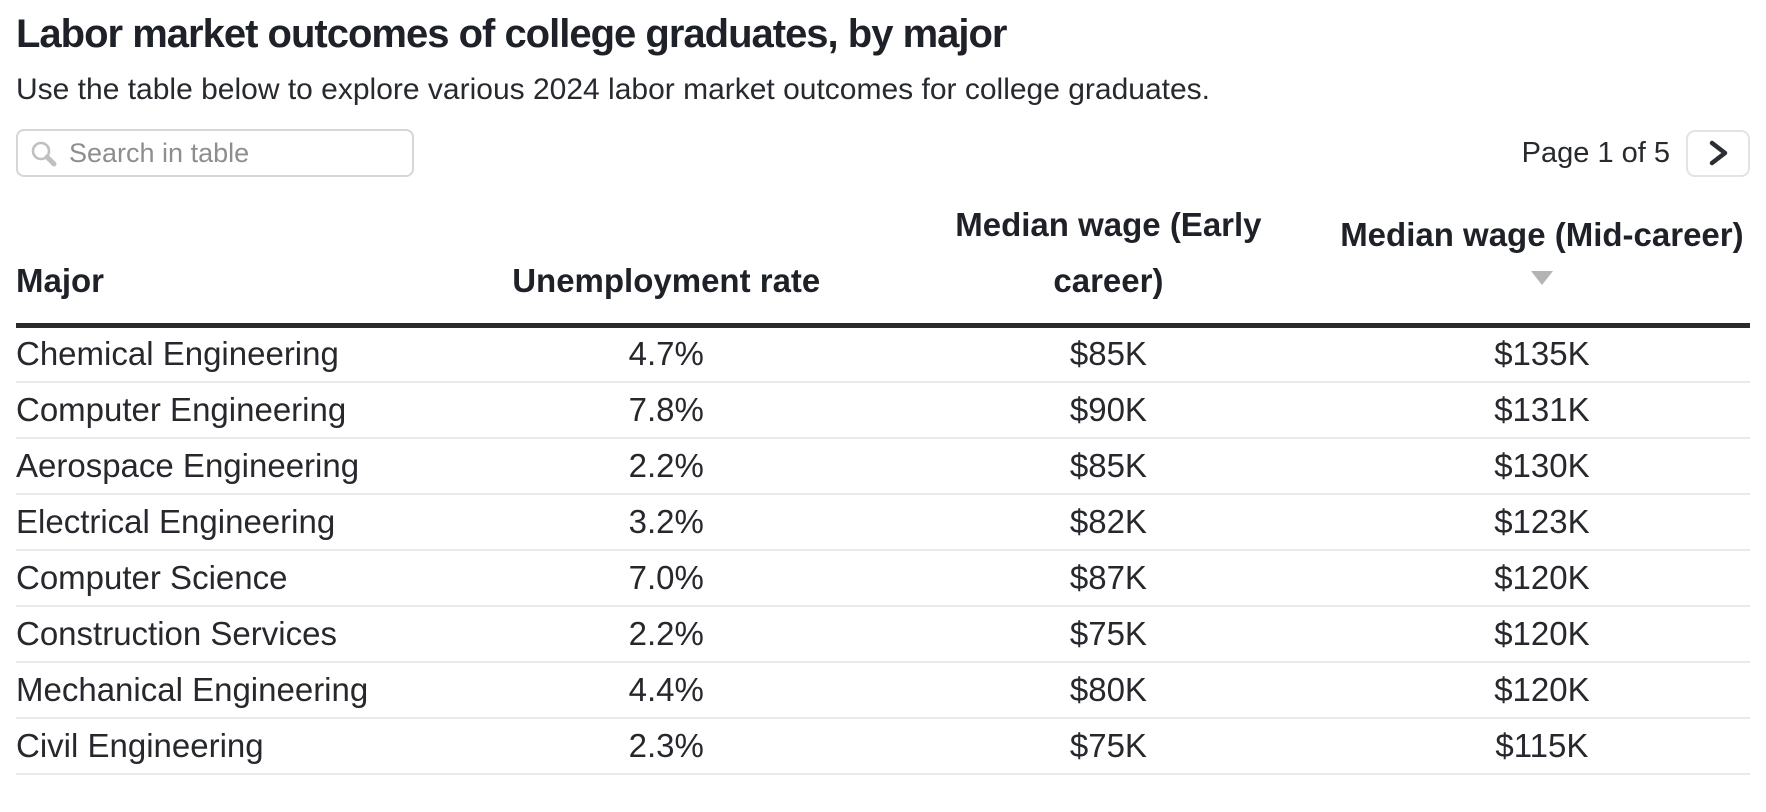 The width and height of the screenshot is (1766, 812). I want to click on cell-major: Electrical Engineering, so click(233, 522).